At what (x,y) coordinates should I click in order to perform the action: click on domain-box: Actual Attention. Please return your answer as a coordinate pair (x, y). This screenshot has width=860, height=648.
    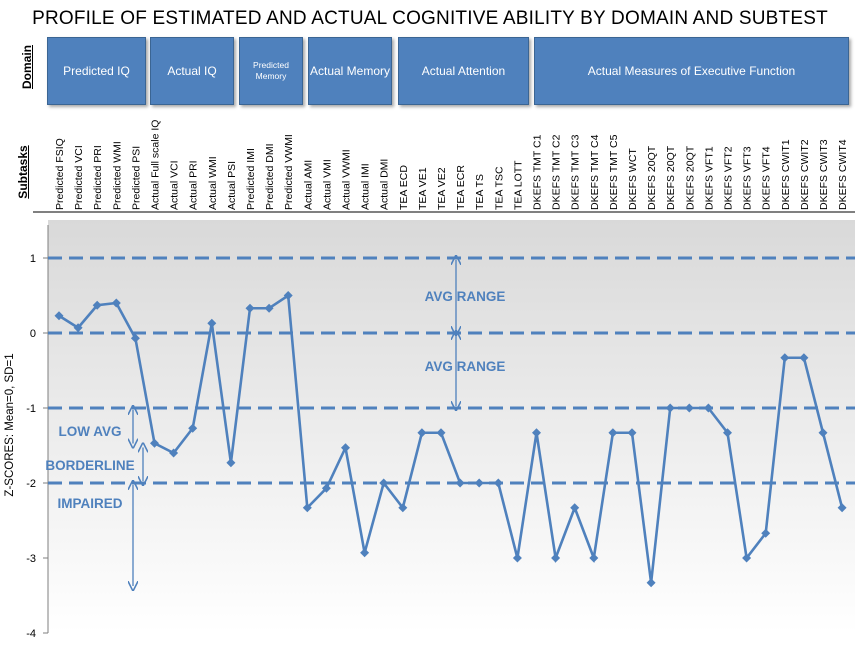
    Looking at the image, I should click on (463, 71).